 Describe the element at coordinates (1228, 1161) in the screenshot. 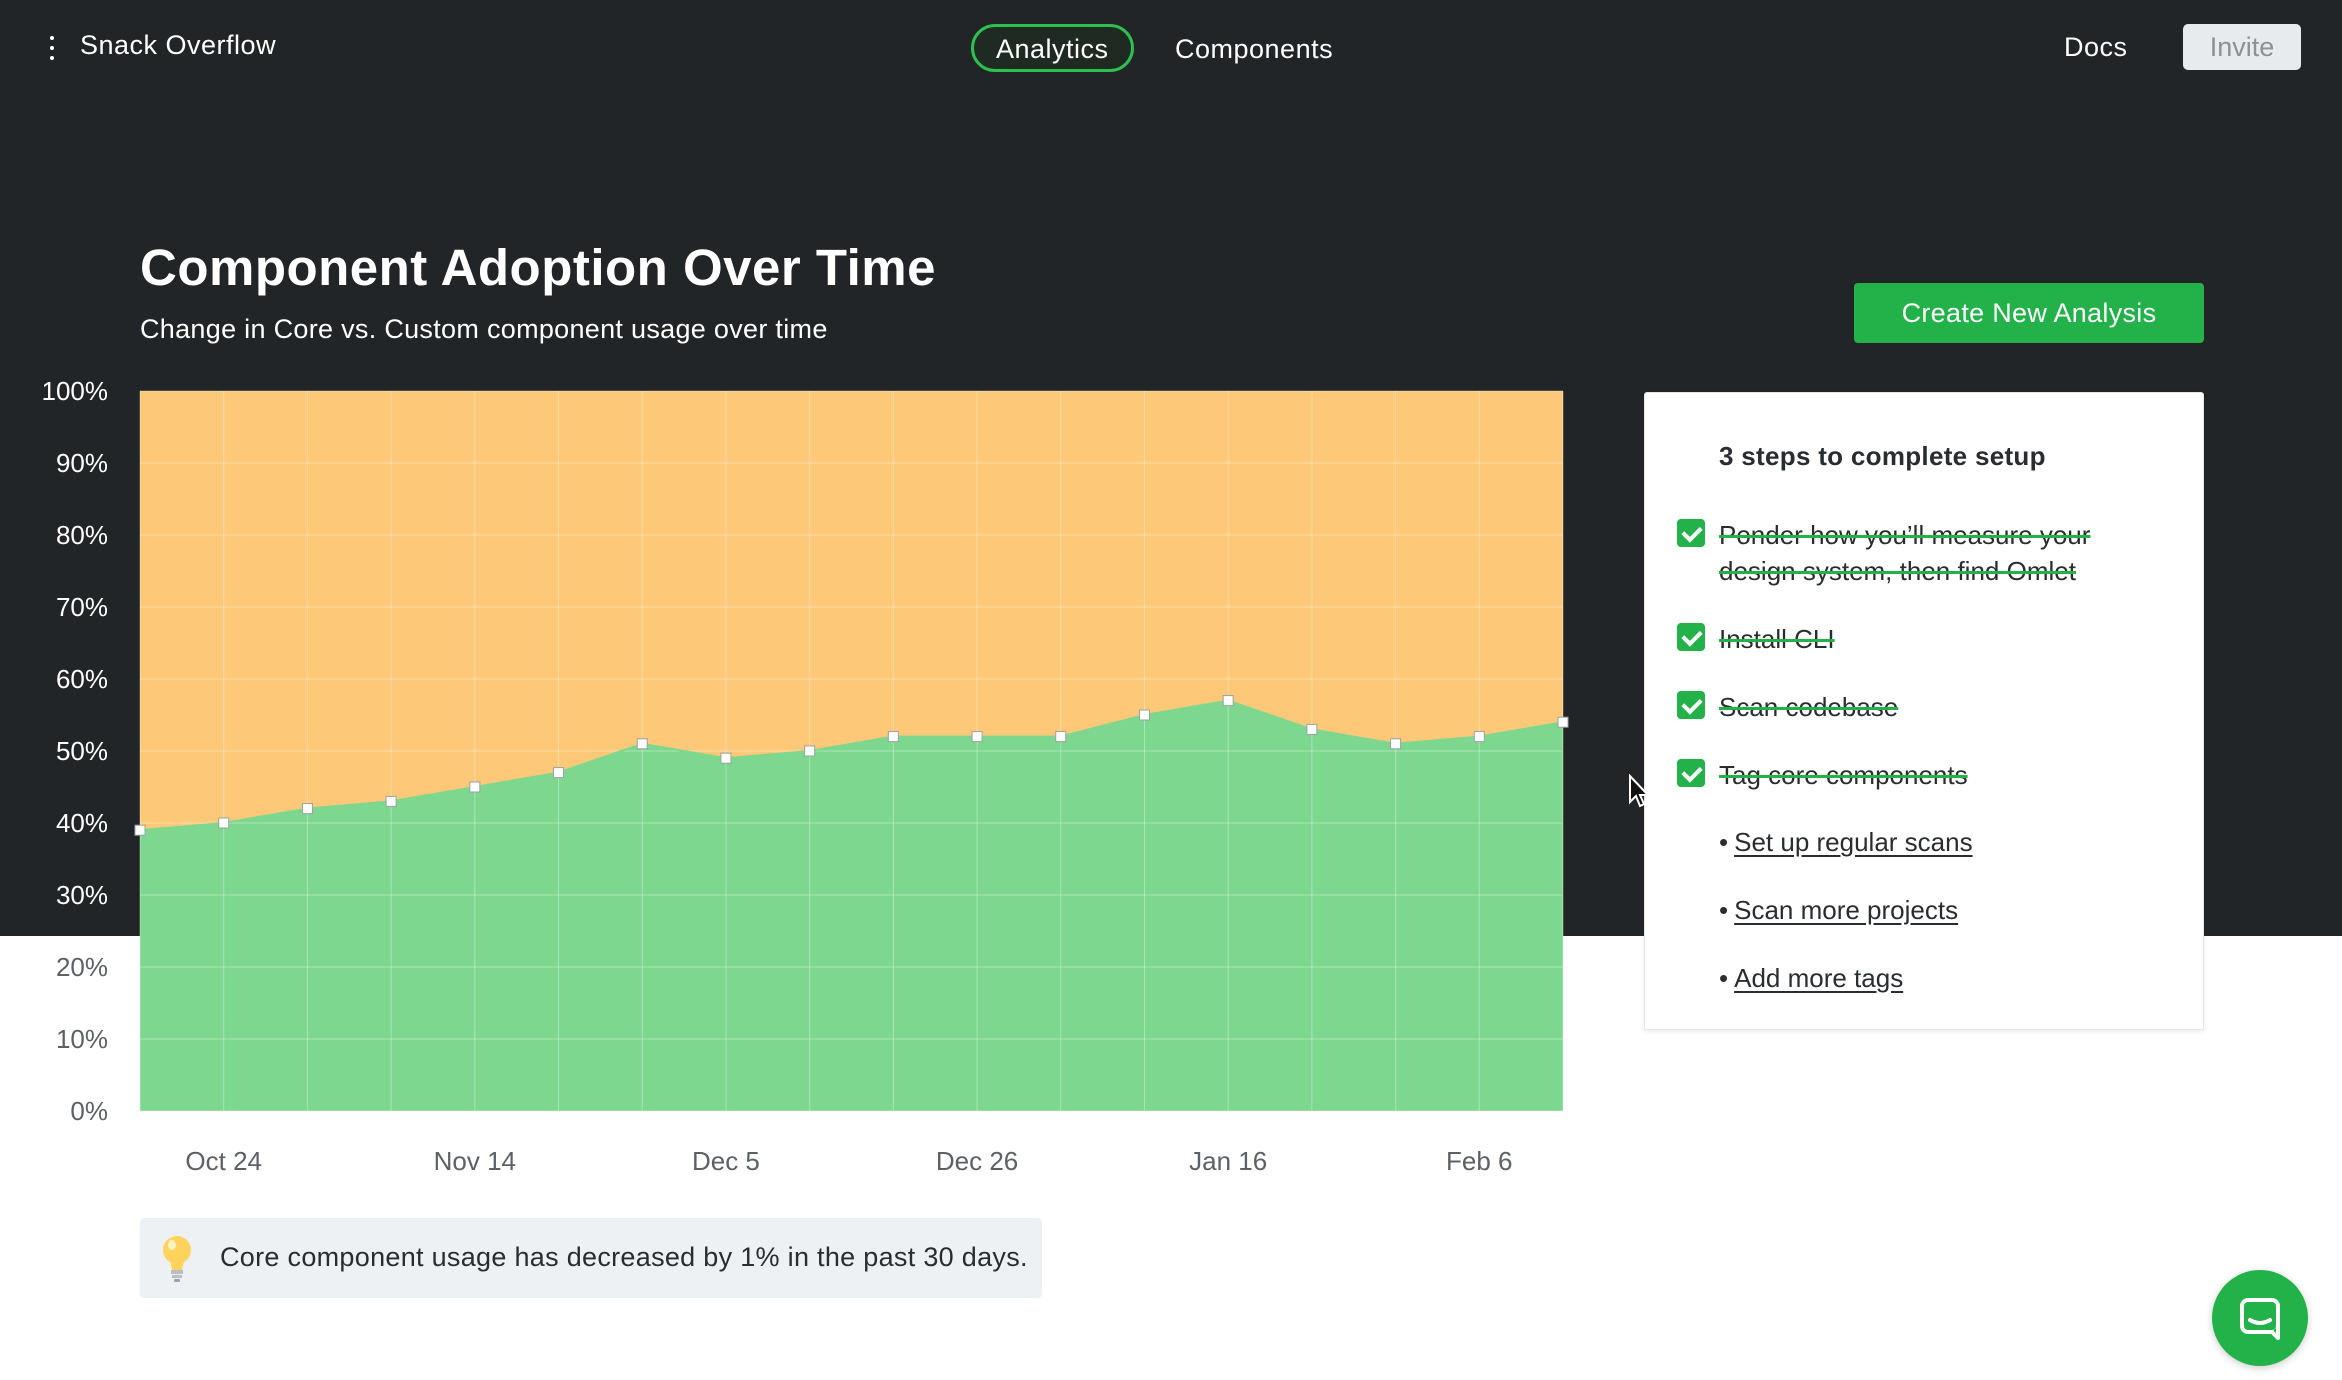

I see `x-tick-label: Jan 16` at that location.